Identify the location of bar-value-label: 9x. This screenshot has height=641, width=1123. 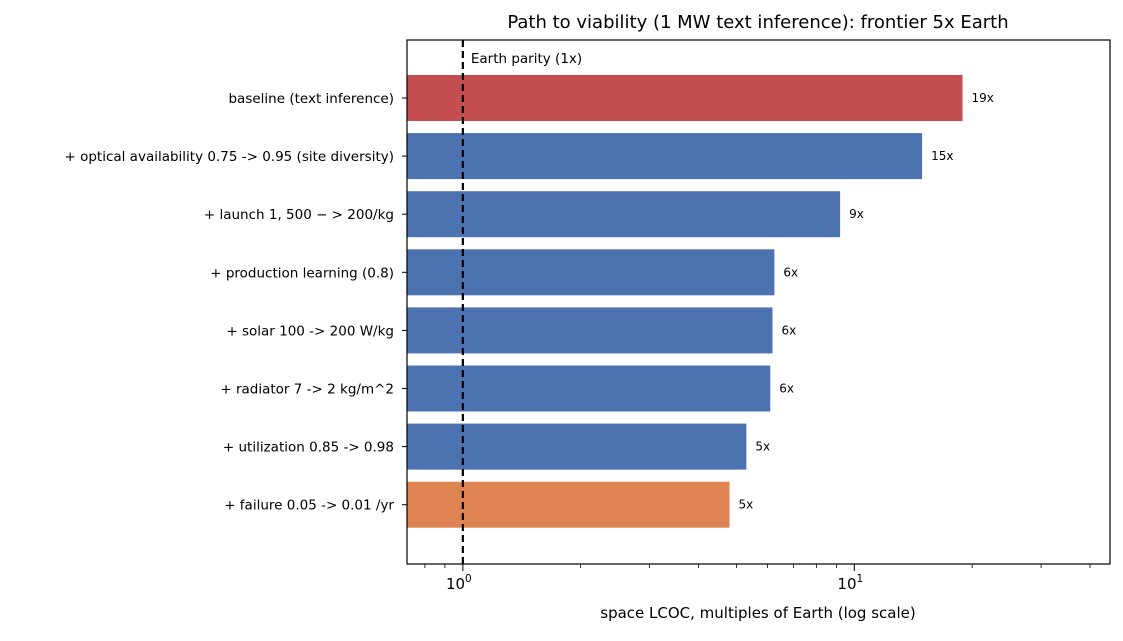
(856, 214).